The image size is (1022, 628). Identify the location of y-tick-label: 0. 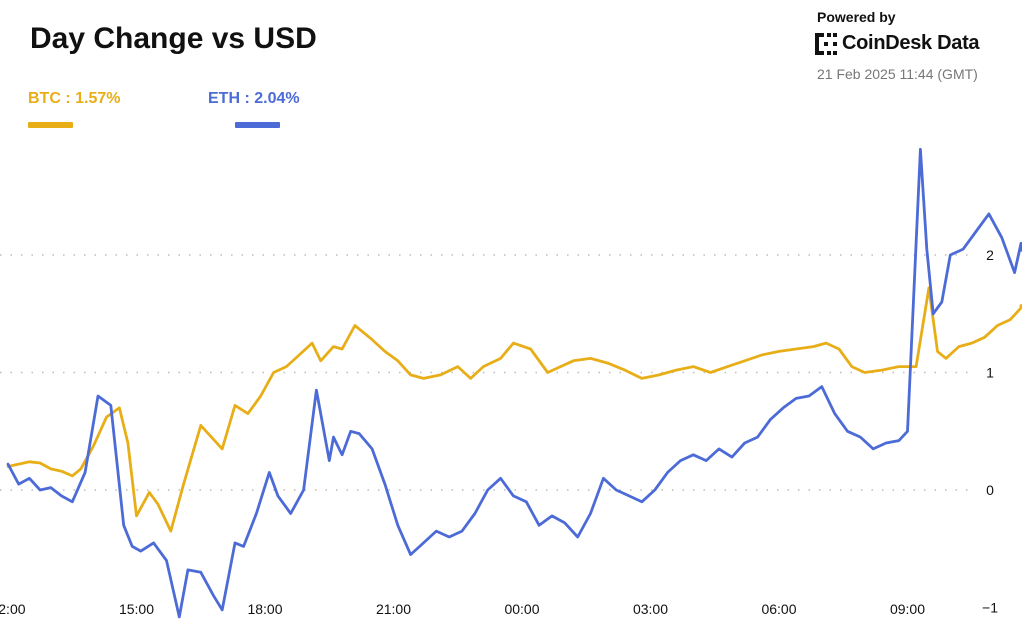
(990, 490).